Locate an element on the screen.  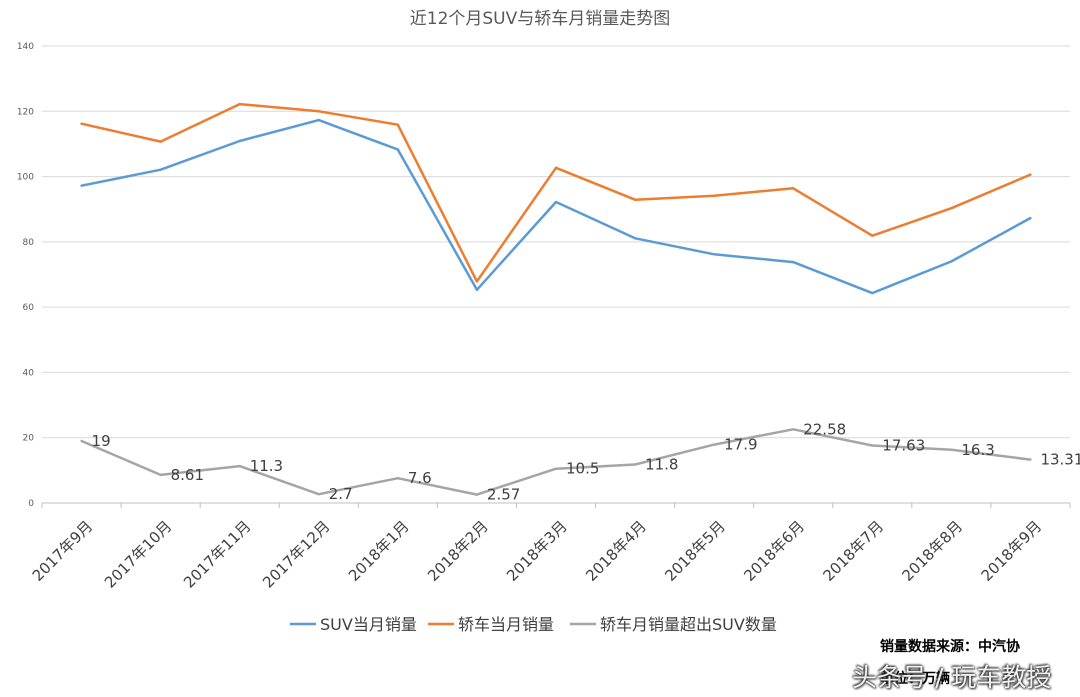
x-tick-label: 2018年6月 is located at coordinates (774, 551).